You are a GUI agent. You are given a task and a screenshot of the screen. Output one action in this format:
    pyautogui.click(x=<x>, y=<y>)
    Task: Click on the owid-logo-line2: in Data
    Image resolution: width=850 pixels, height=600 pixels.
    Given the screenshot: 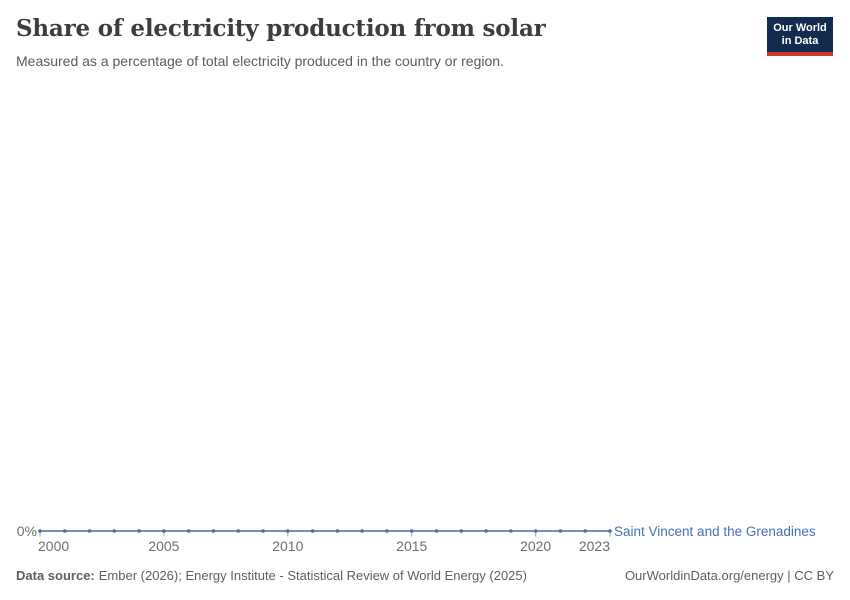 What is the action you would take?
    pyautogui.click(x=800, y=41)
    